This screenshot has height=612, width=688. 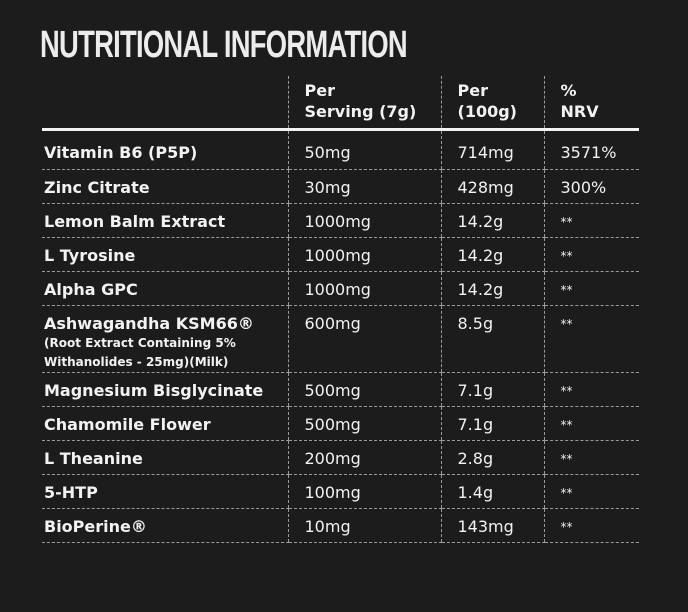 I want to click on nrv-value: 300%, so click(x=591, y=186).